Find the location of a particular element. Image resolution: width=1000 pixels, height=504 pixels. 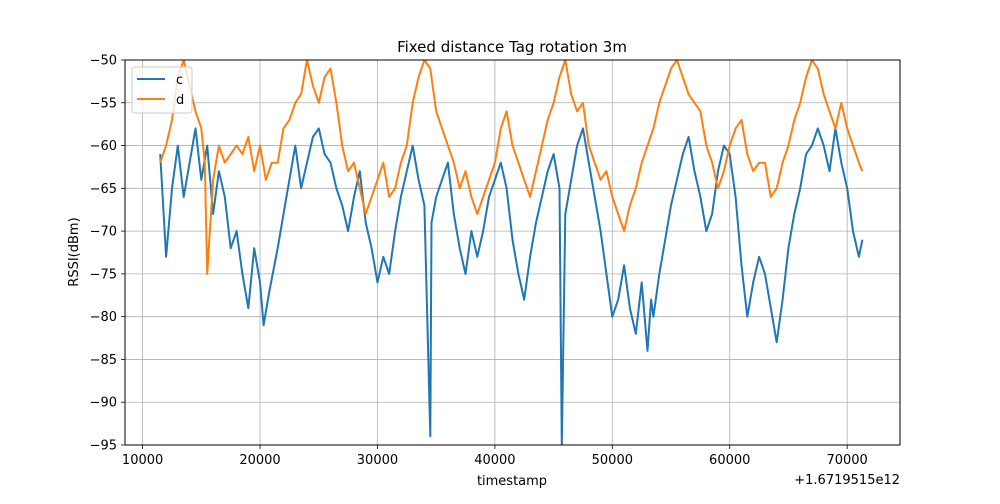

y-tick-label: −95 is located at coordinates (103, 446).